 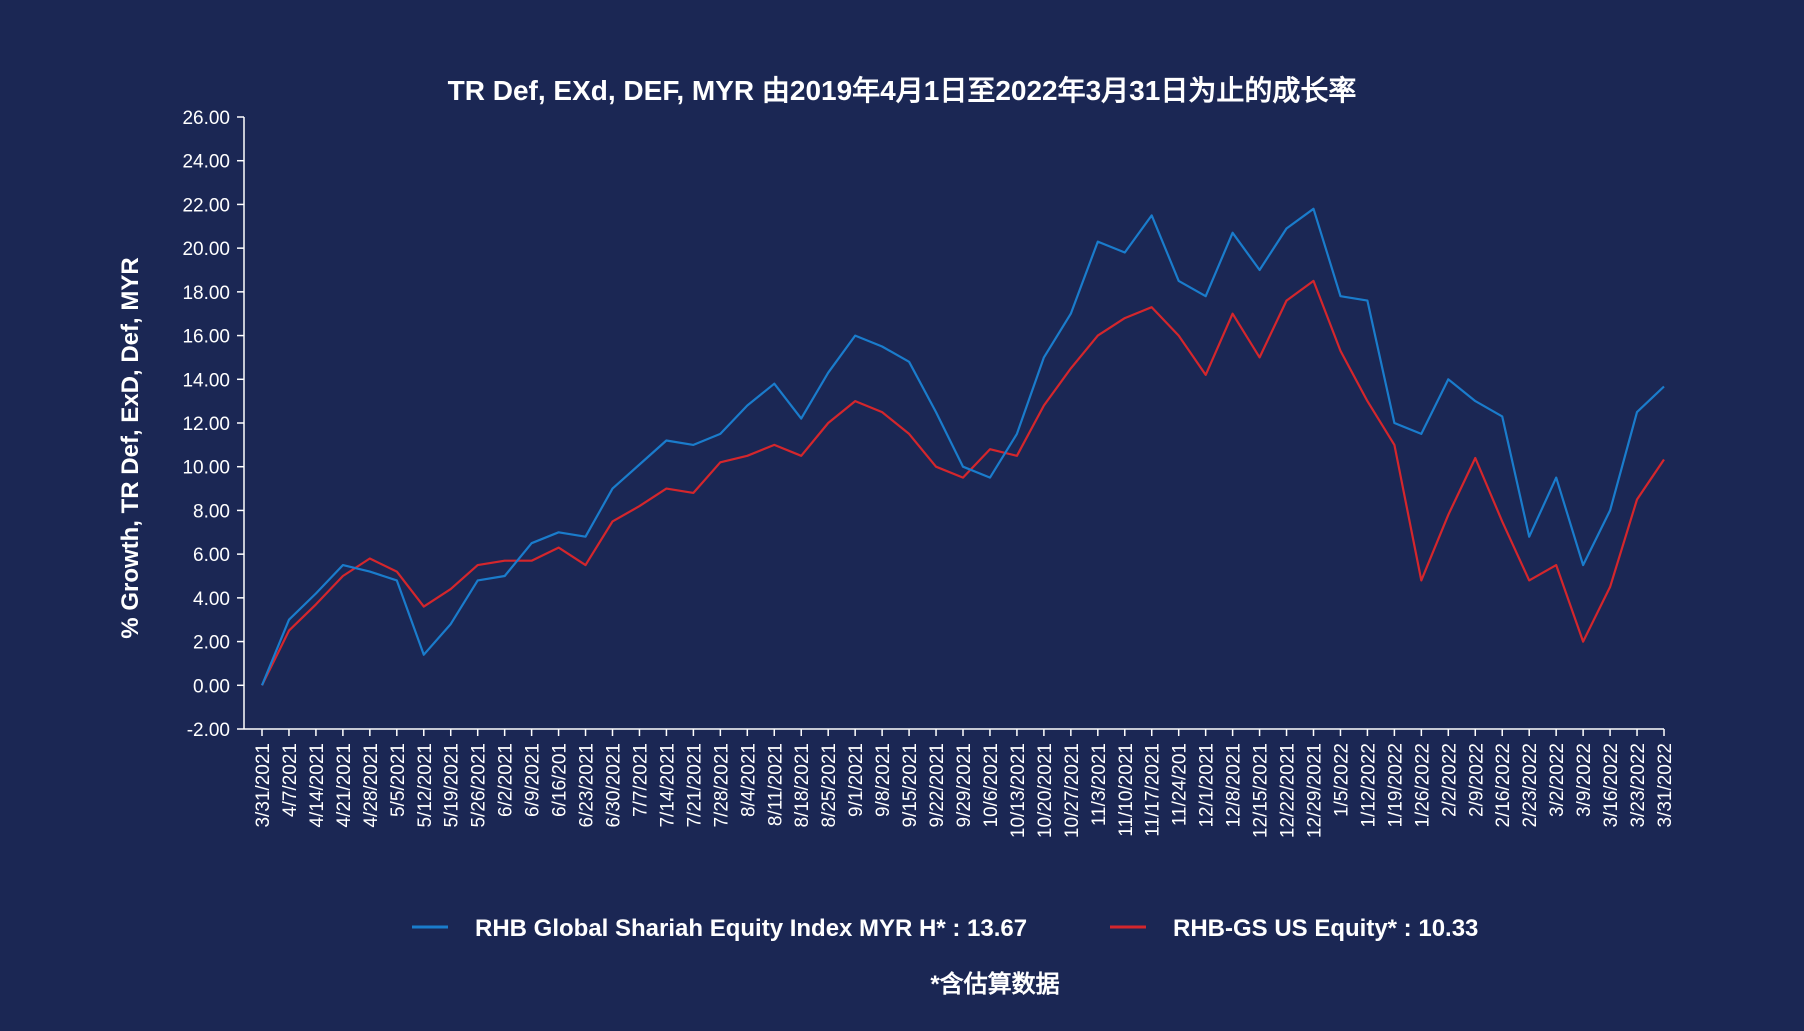 I want to click on x-tick-label: 2/16/2022, so click(x=1503, y=785).